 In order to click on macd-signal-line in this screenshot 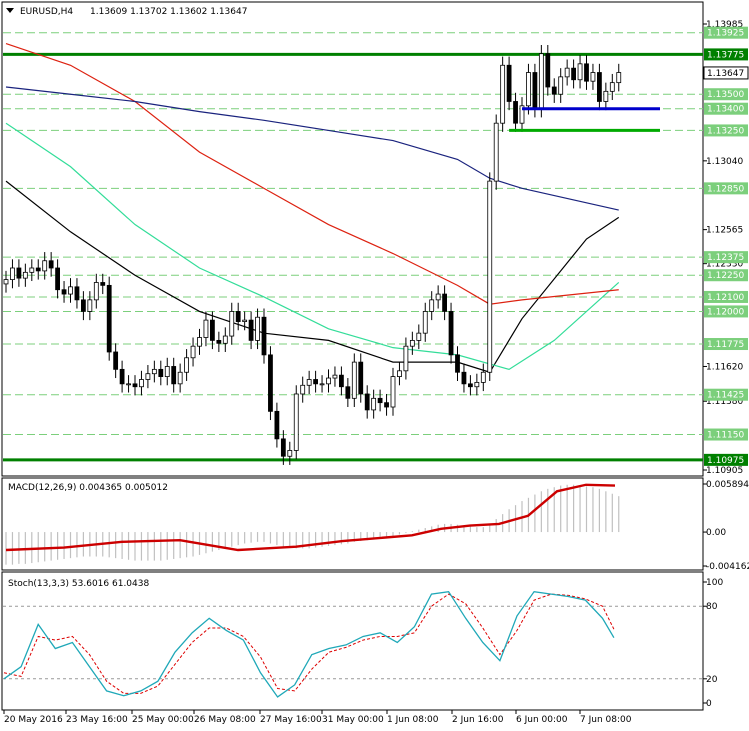, I will do `click(310, 517)`.